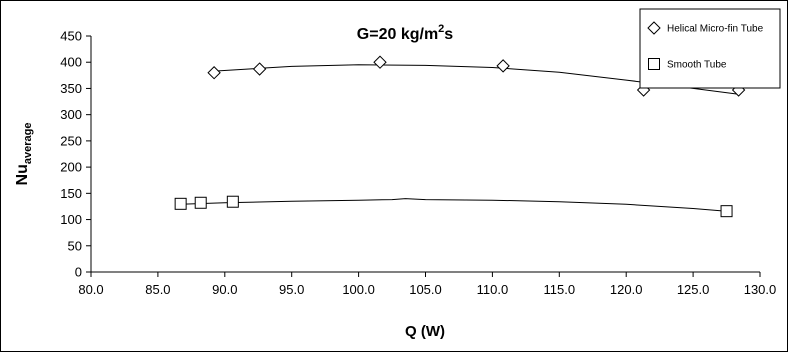  Describe the element at coordinates (71, 36) in the screenshot. I see `y-tick-label: 450` at that location.